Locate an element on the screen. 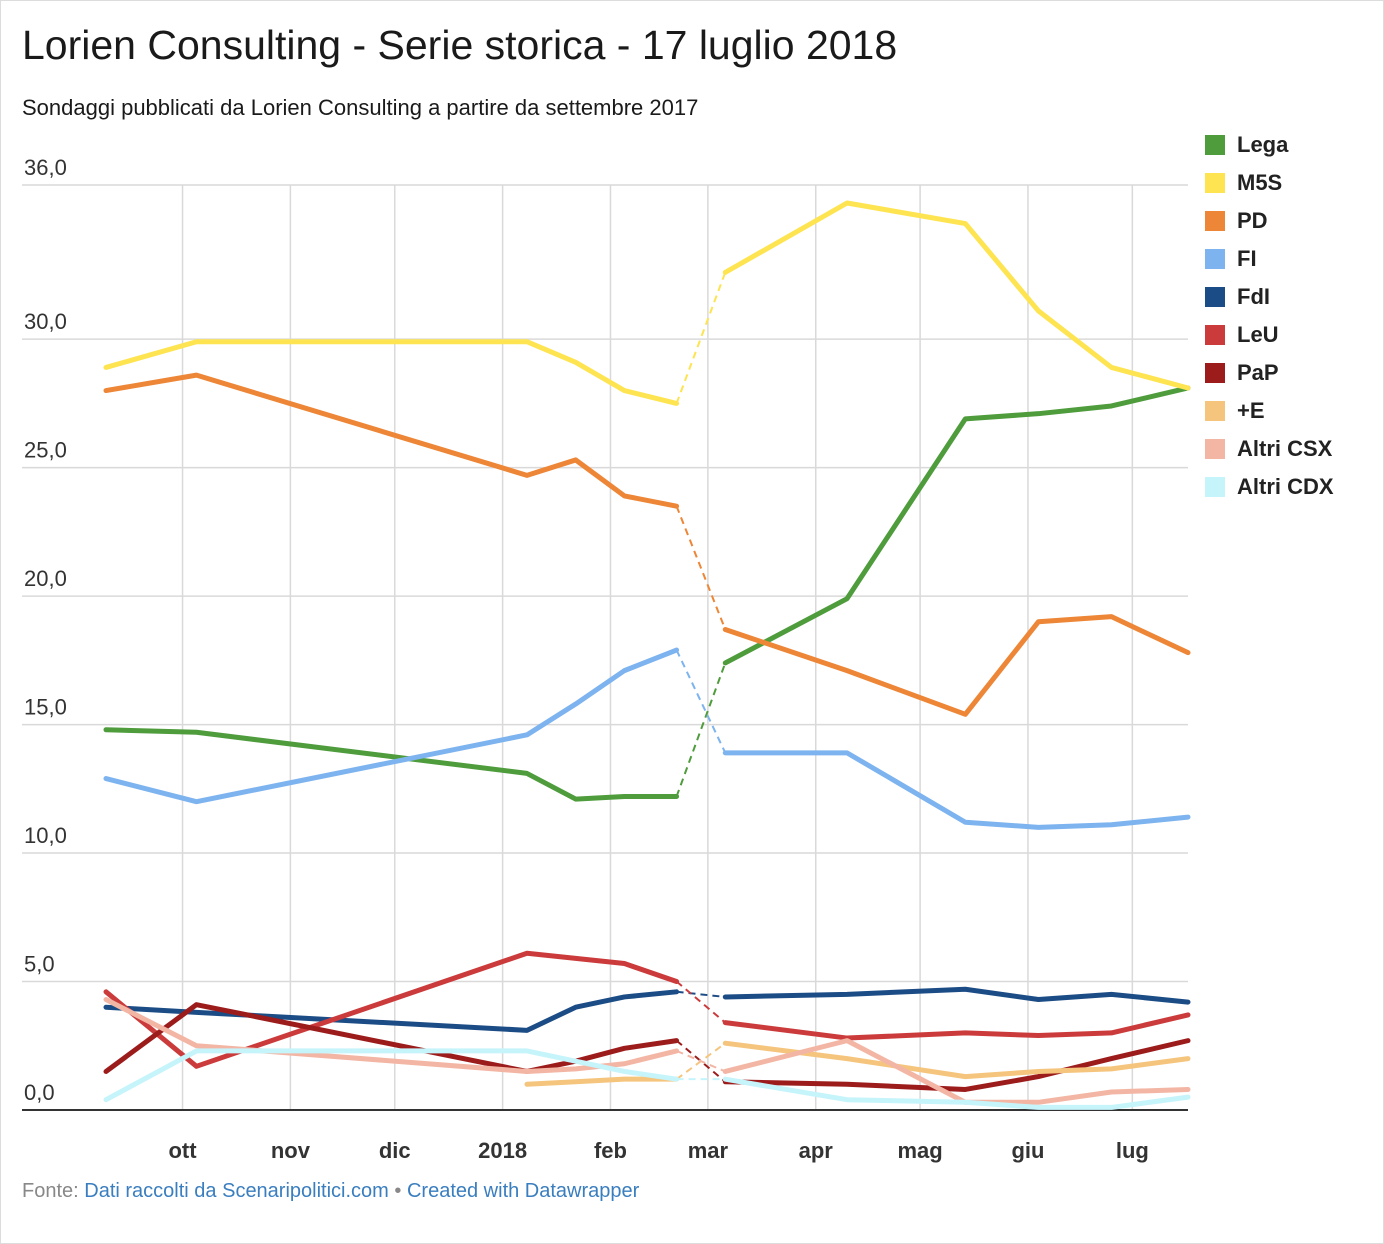 The width and height of the screenshot is (1384, 1244). x-tick-label: lug is located at coordinates (1132, 1150).